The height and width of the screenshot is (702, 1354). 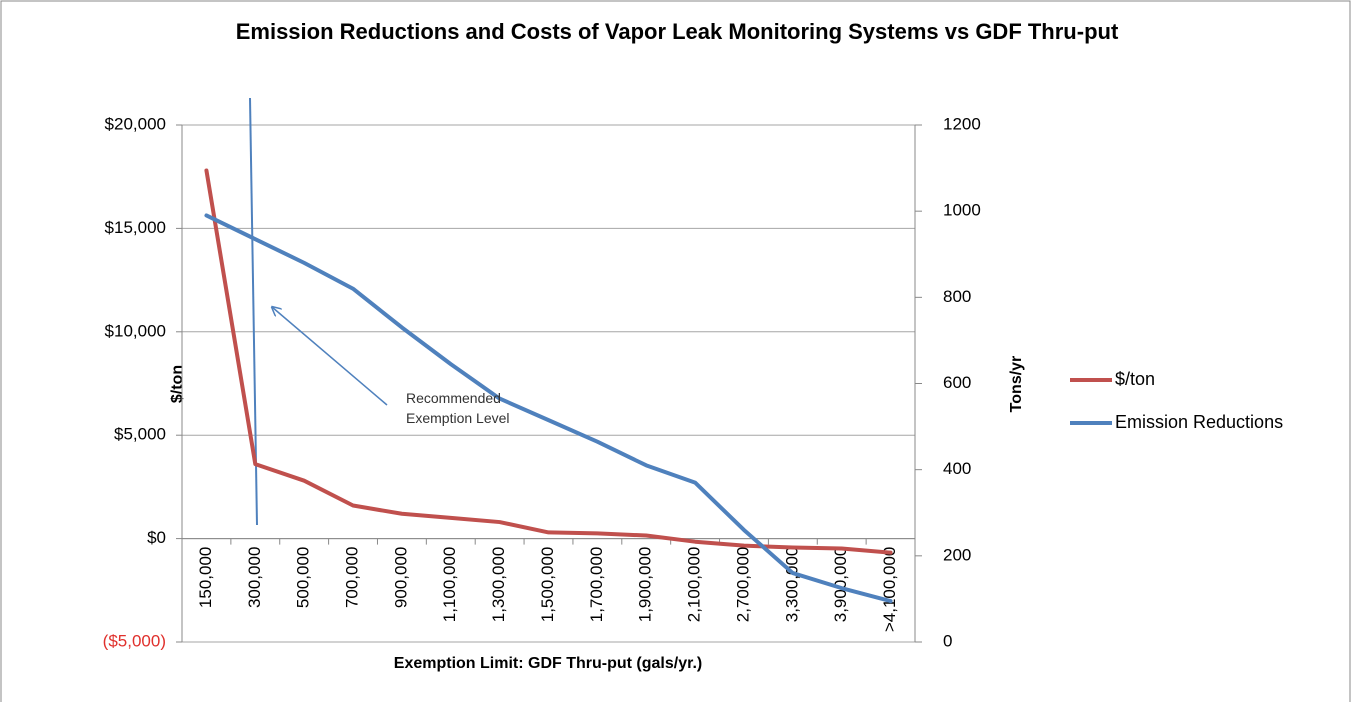 I want to click on y2-tick-label: 800, so click(x=957, y=296).